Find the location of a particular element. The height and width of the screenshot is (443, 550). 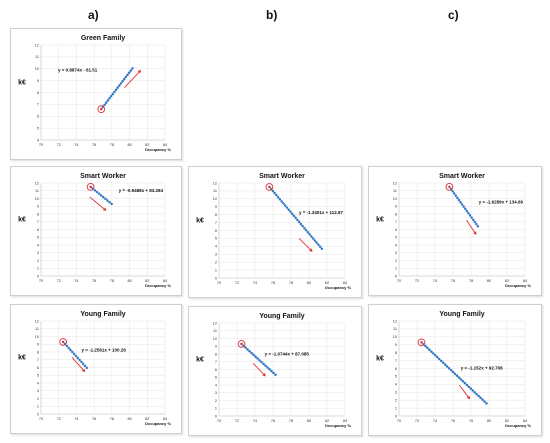

y-tick-label: 1 is located at coordinates (216, 270).